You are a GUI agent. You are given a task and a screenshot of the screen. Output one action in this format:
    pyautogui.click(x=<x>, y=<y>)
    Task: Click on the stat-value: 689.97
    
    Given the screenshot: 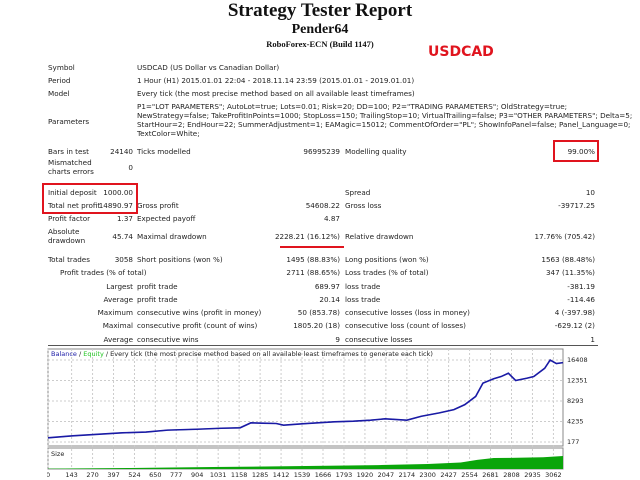 What is the action you would take?
    pyautogui.click(x=327, y=286)
    